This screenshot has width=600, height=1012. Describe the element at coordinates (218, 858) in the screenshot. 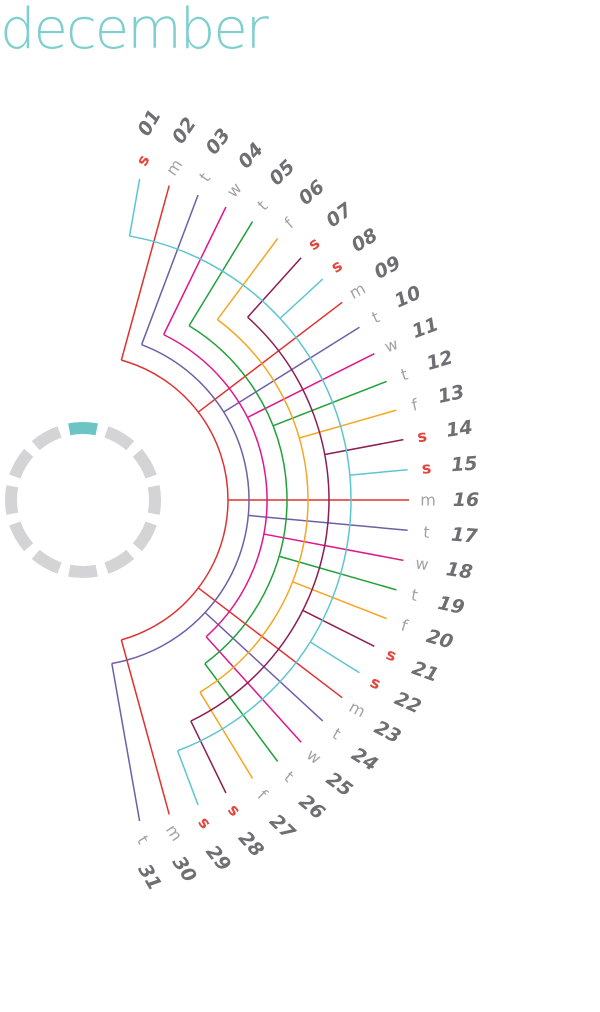

I see `day-number: 29` at that location.